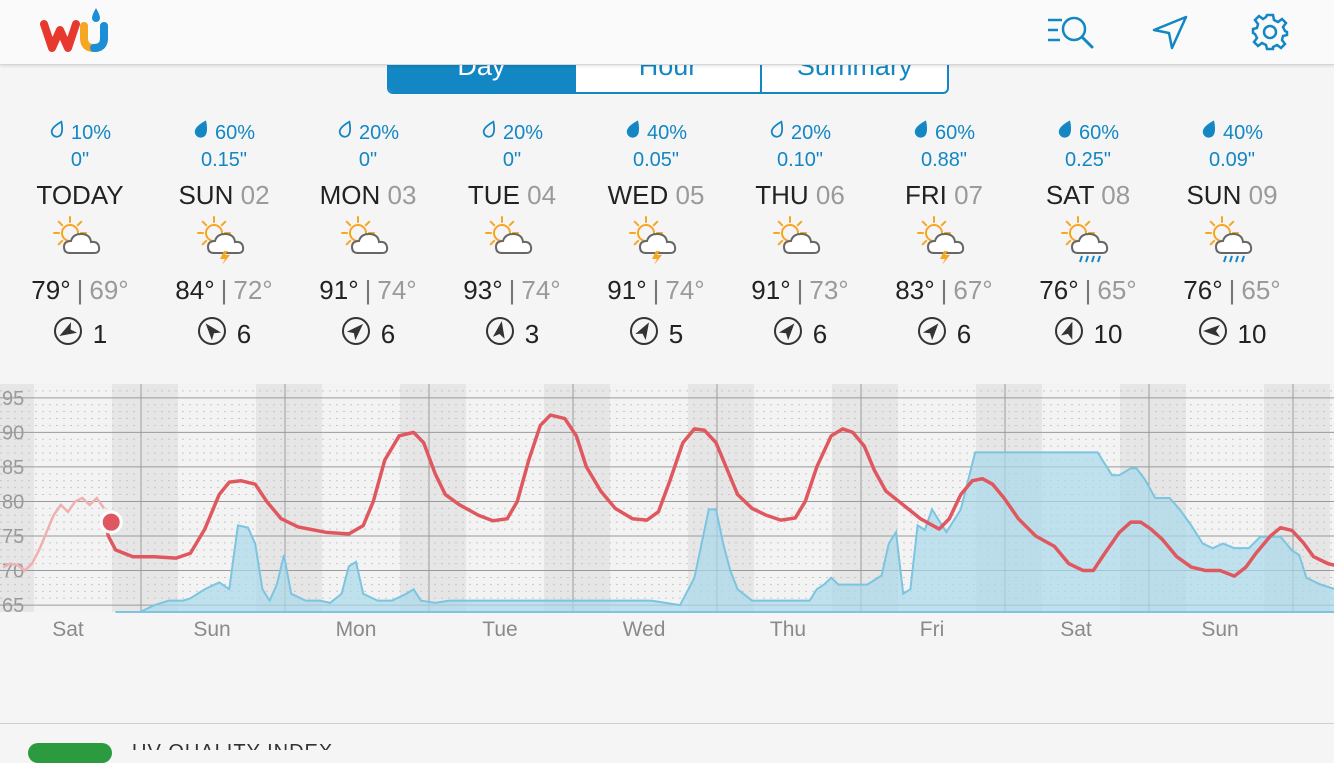  What do you see at coordinates (656, 290) in the screenshot?
I see `temps: 91° | 74°` at bounding box center [656, 290].